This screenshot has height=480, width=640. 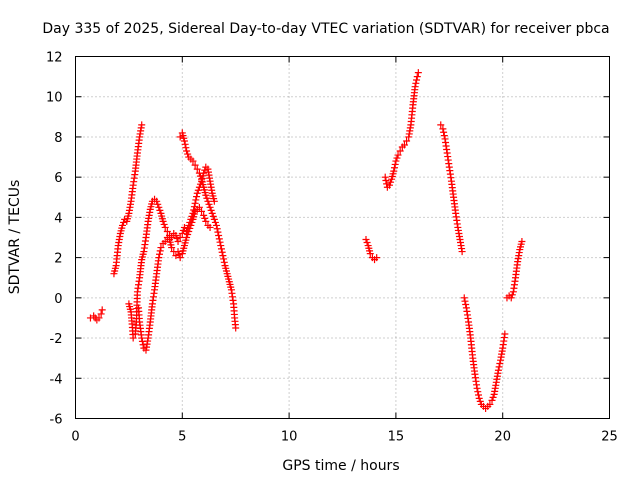 I want to click on y-tick-label: 2, so click(x=58, y=259).